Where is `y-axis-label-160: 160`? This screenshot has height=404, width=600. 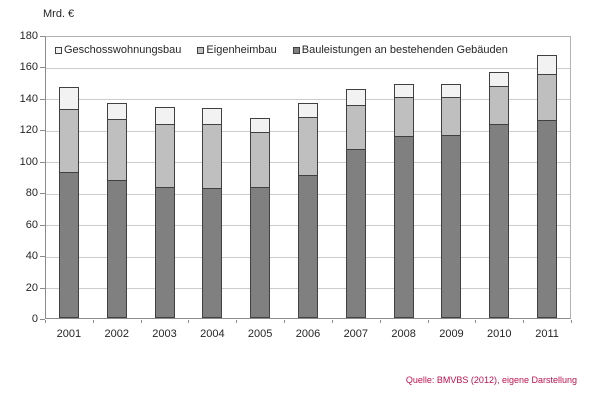
y-axis-label-160: 160 is located at coordinates (28, 67).